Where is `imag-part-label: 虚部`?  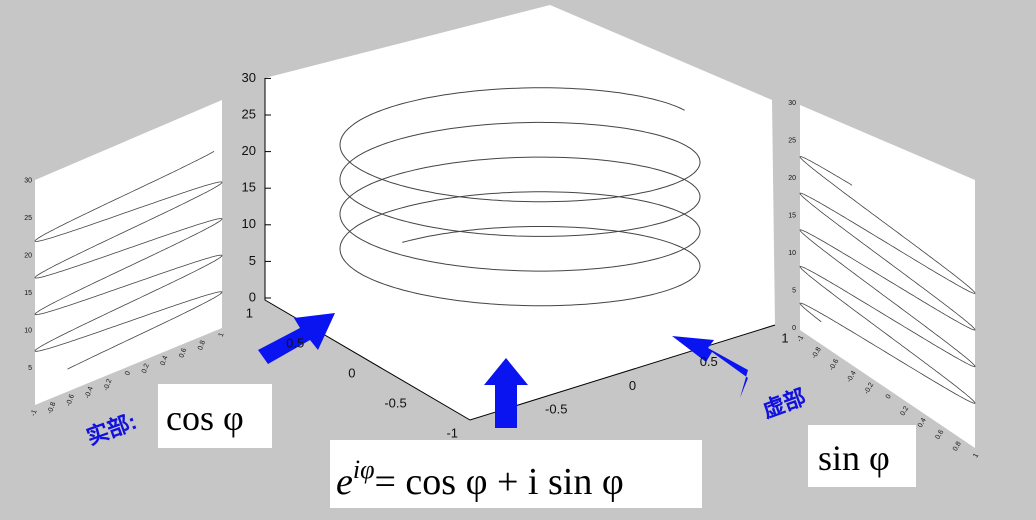 imag-part-label: 虚部 is located at coordinates (784, 403).